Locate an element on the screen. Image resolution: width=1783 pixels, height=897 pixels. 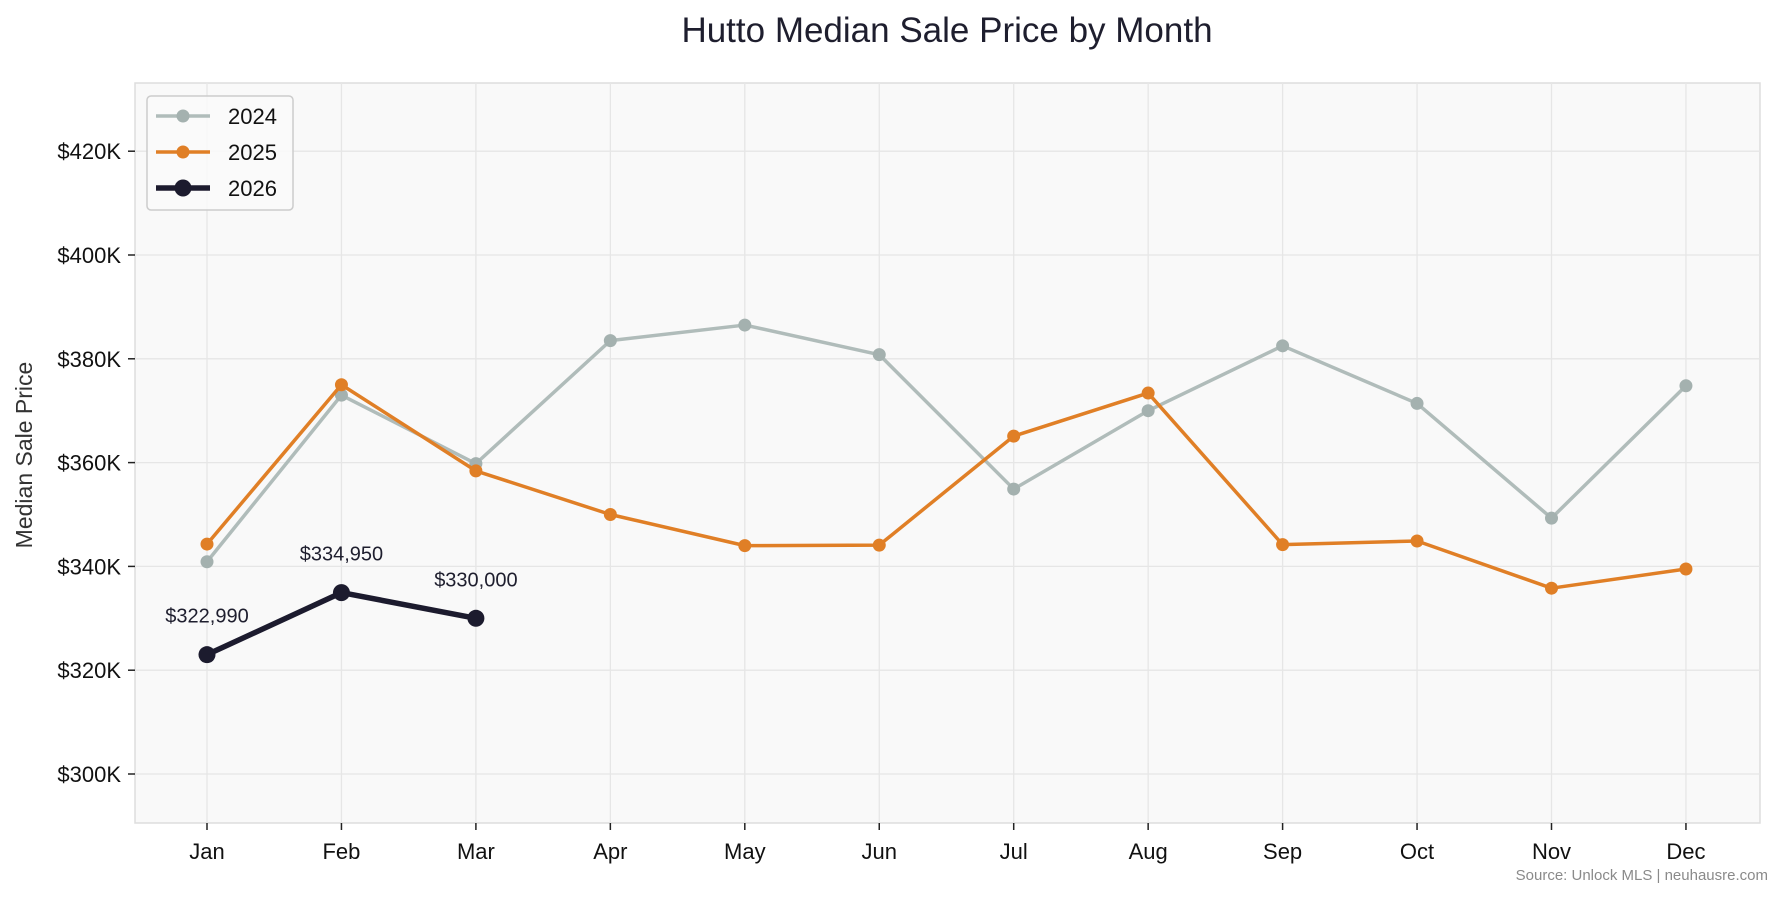
legend-label: 2026 is located at coordinates (252, 188).